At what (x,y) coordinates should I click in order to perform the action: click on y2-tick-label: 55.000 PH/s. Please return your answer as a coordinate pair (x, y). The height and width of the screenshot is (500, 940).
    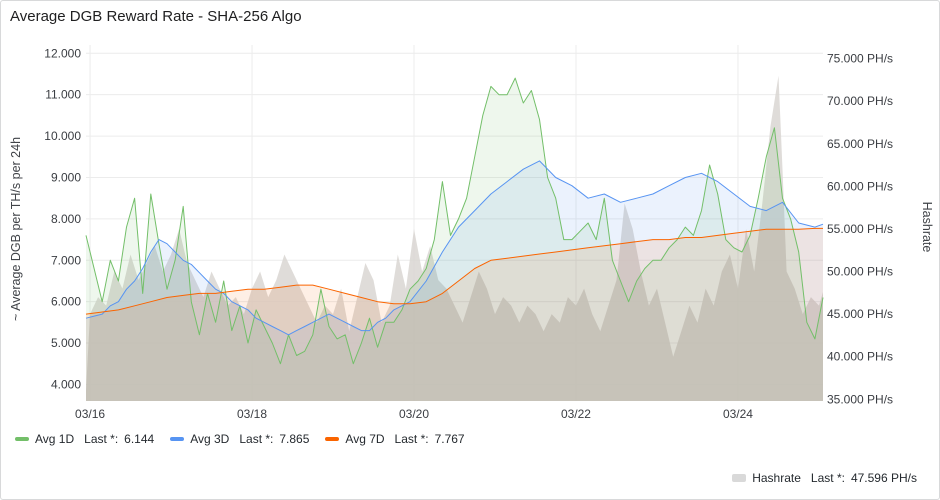
    Looking at the image, I should click on (860, 229).